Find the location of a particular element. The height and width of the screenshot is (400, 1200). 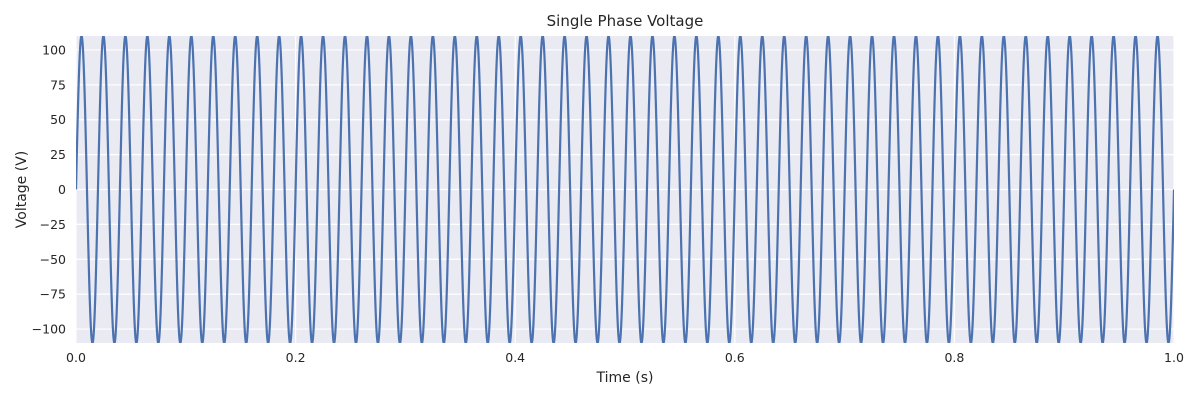

x-tick-labels: 0.0 0.2 0.4 0.6 0.8 1.0 is located at coordinates (625, 357).